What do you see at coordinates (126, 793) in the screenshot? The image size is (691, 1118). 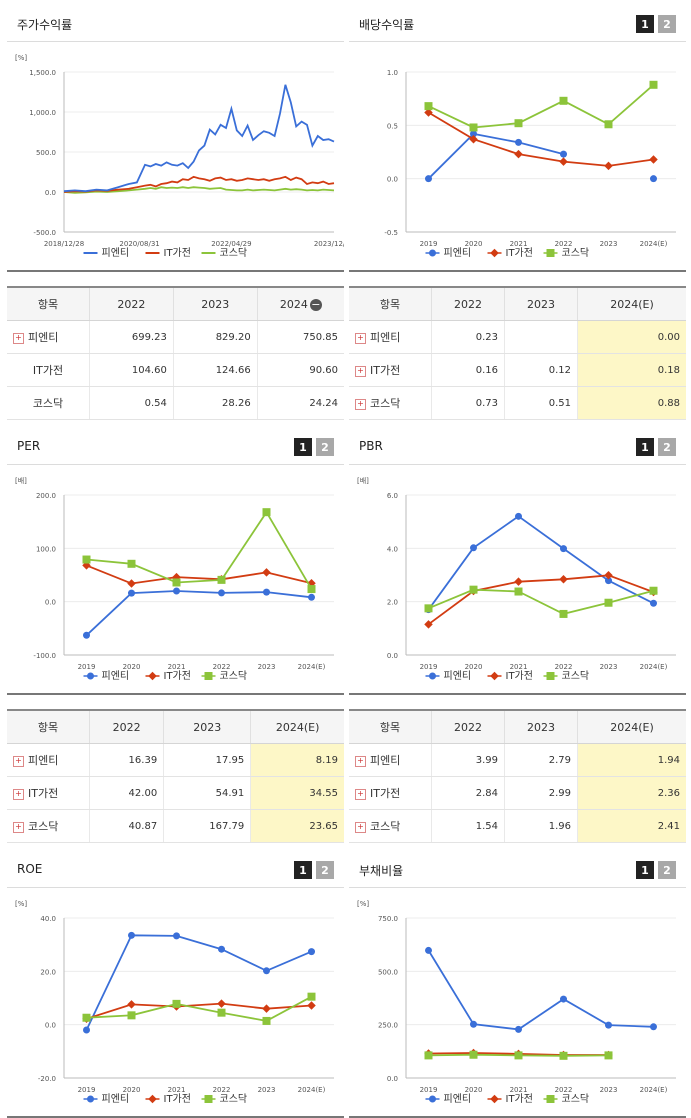 I see `value-cell: 42.00` at bounding box center [126, 793].